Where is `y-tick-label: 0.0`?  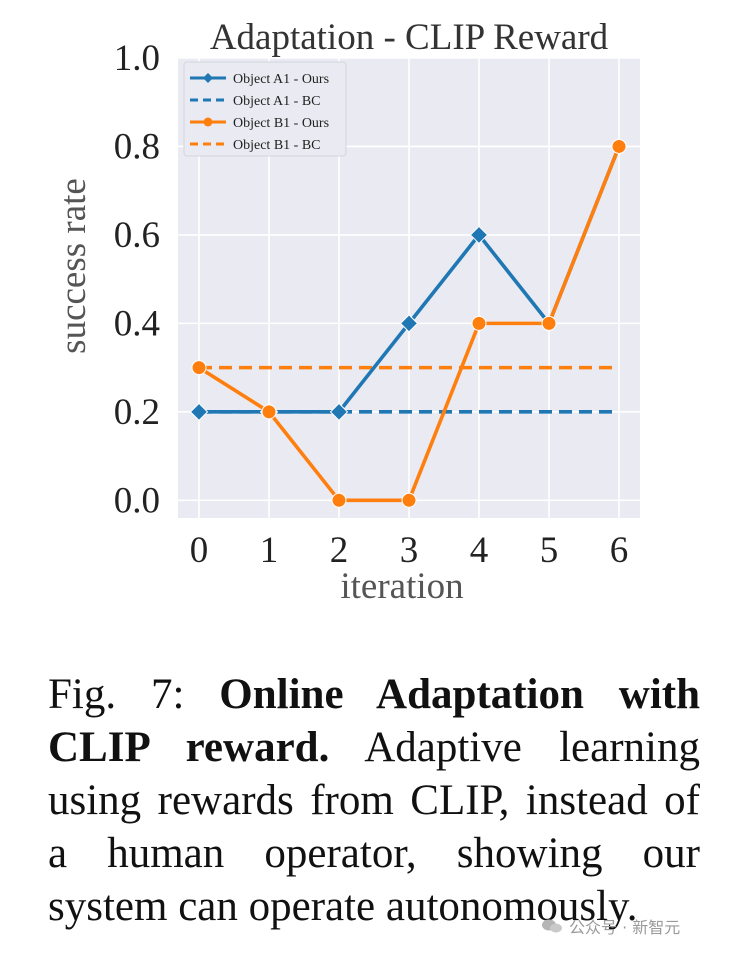
y-tick-label: 0.0 is located at coordinates (137, 500).